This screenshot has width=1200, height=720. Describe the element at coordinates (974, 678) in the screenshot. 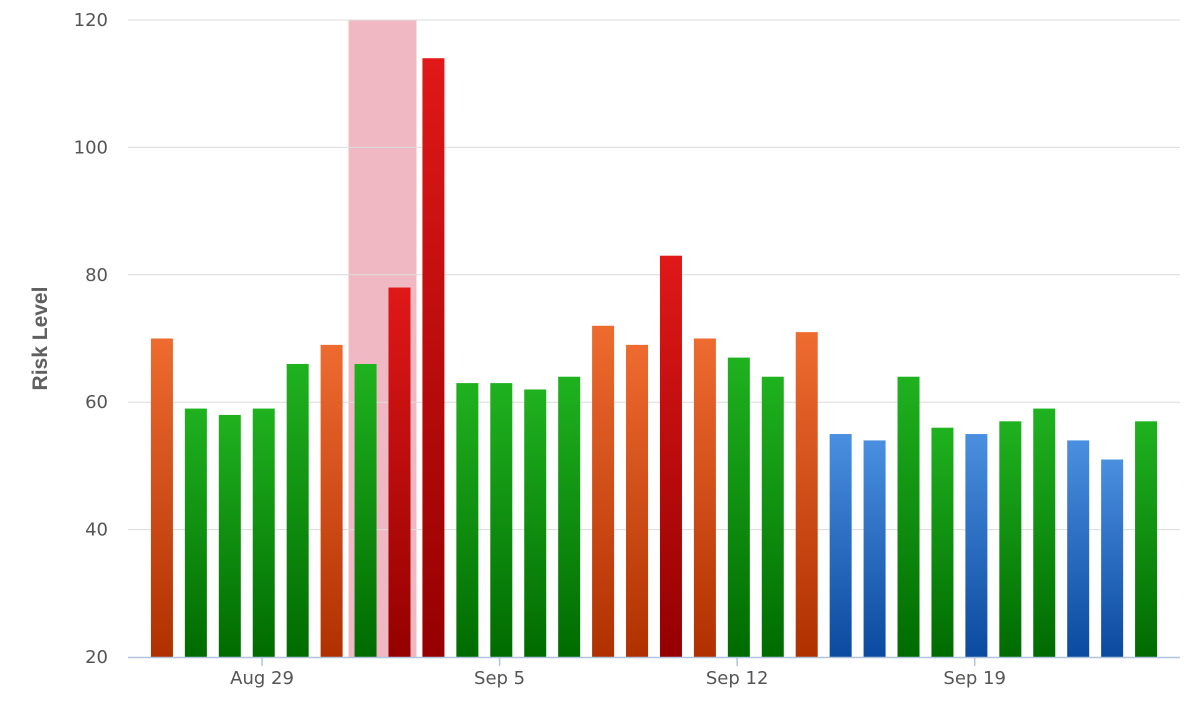

I see `x-tick-label: Sep 19` at that location.